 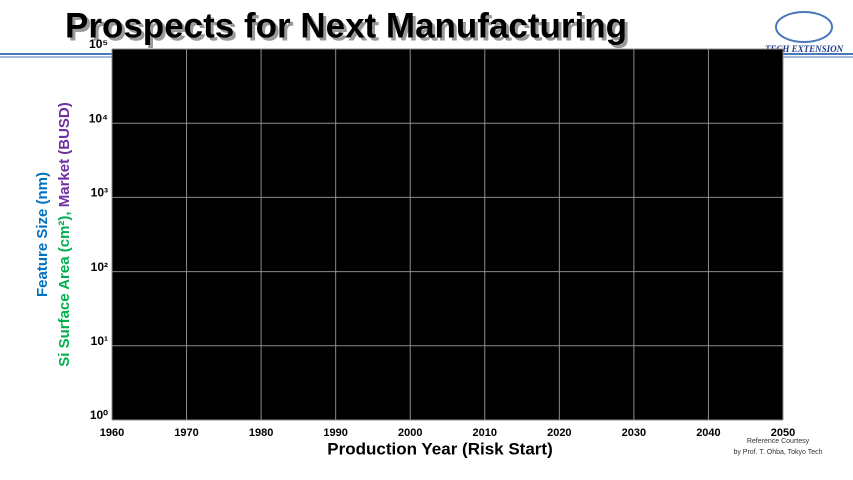 What do you see at coordinates (335, 433) in the screenshot?
I see `x-tick-label: 1990` at bounding box center [335, 433].